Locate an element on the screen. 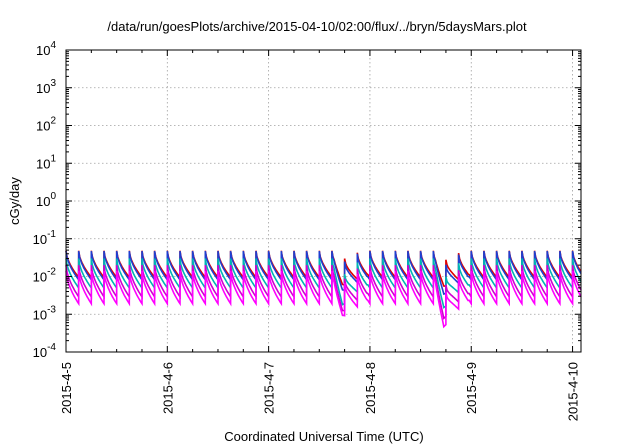 The width and height of the screenshot is (640, 448). y-tick-exponent: 4 is located at coordinates (53, 45).